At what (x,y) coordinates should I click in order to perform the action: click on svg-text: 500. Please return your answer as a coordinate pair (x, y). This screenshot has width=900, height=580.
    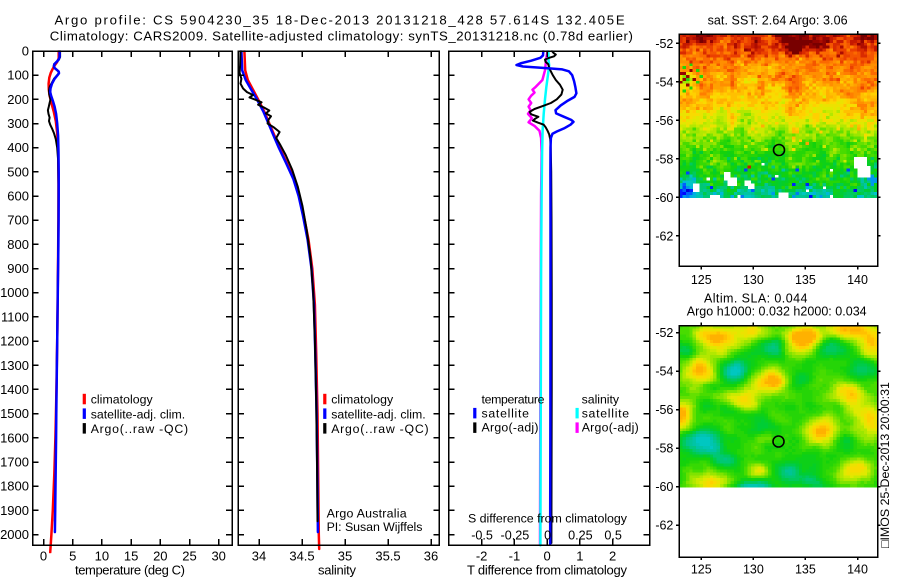
    Looking at the image, I should click on (18, 171).